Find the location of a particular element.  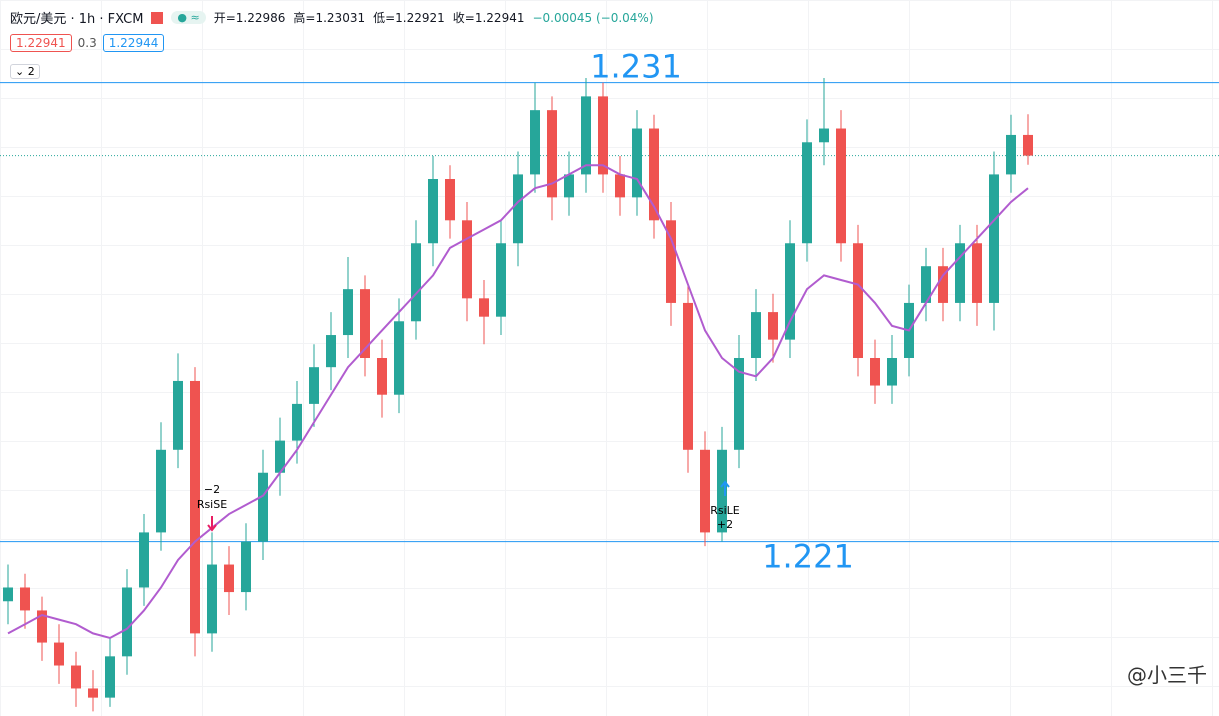

watermark: @小三千 is located at coordinates (1167, 675).